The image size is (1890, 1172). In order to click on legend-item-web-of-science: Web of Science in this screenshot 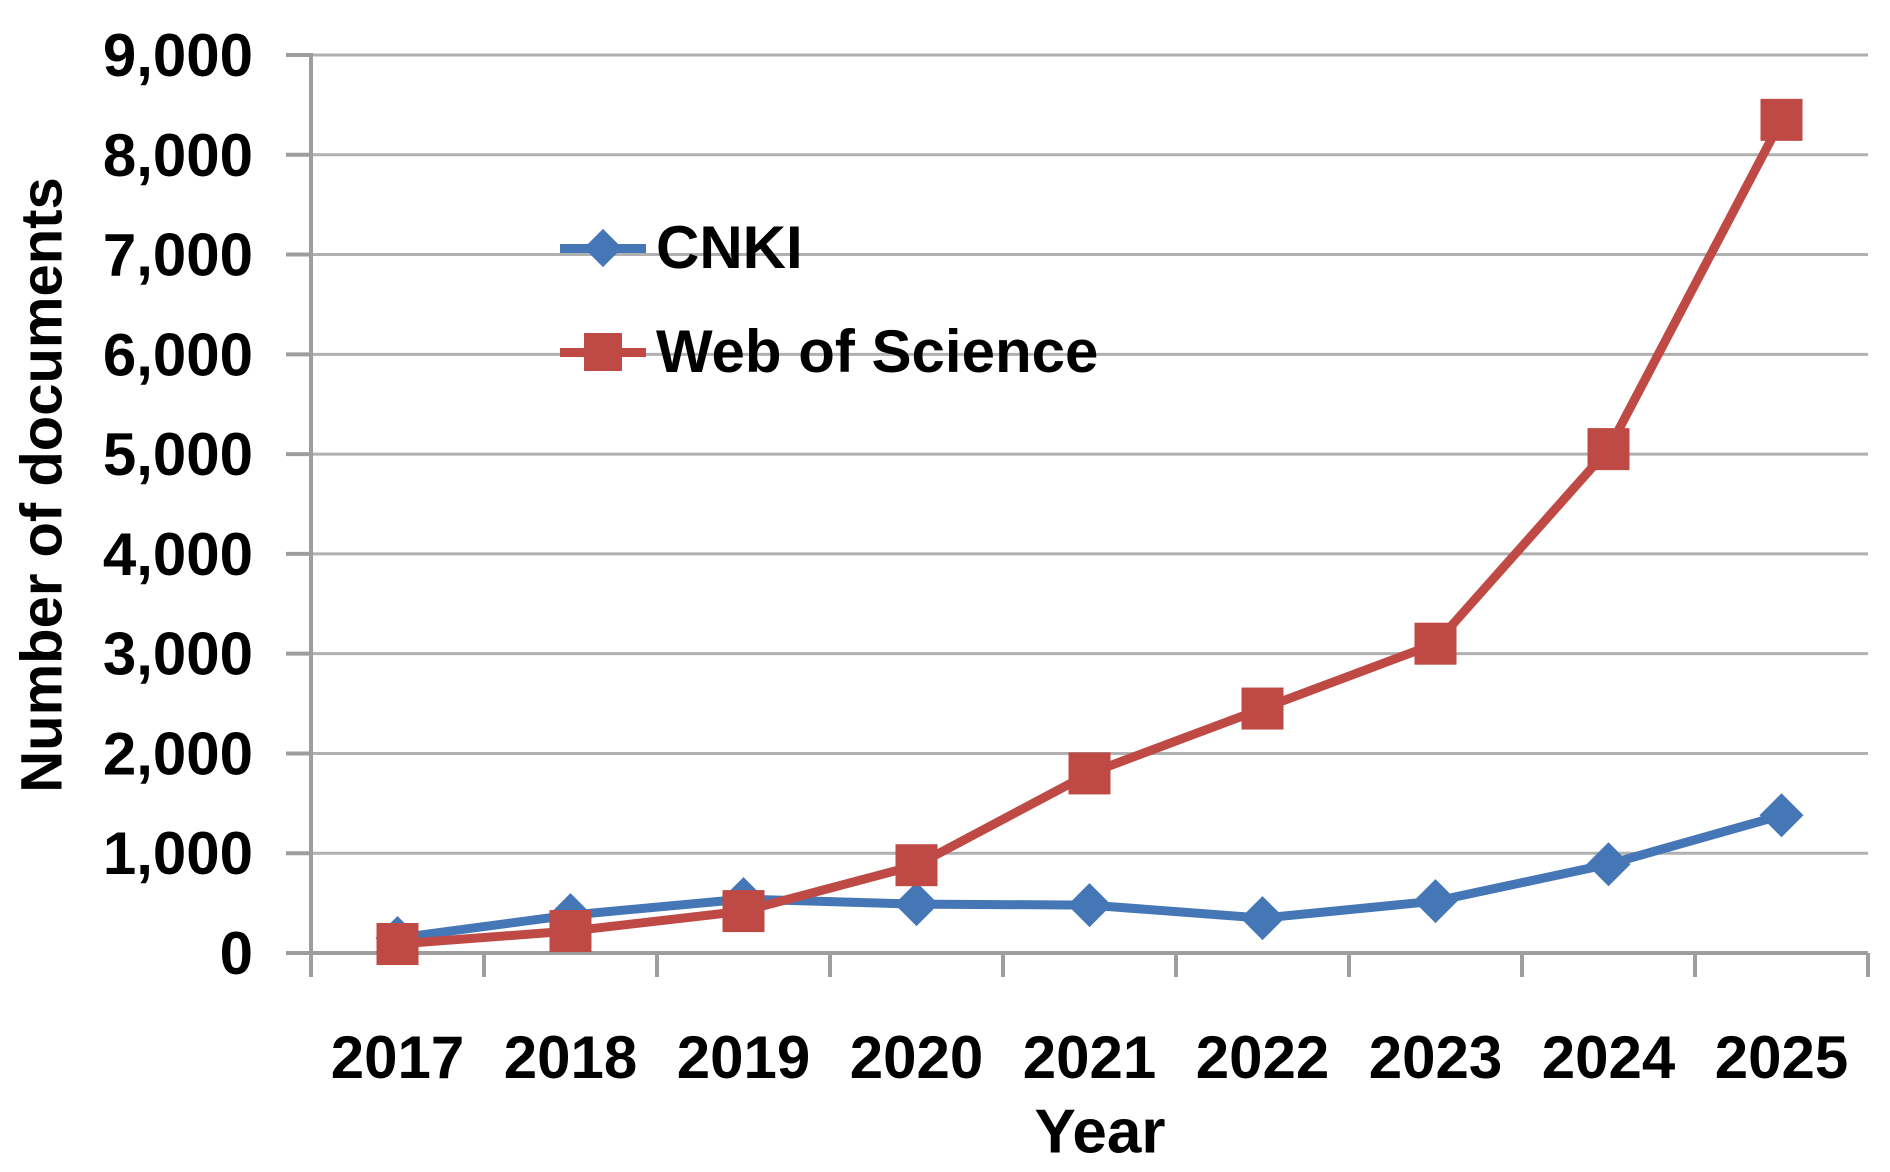, I will do `click(829, 352)`.